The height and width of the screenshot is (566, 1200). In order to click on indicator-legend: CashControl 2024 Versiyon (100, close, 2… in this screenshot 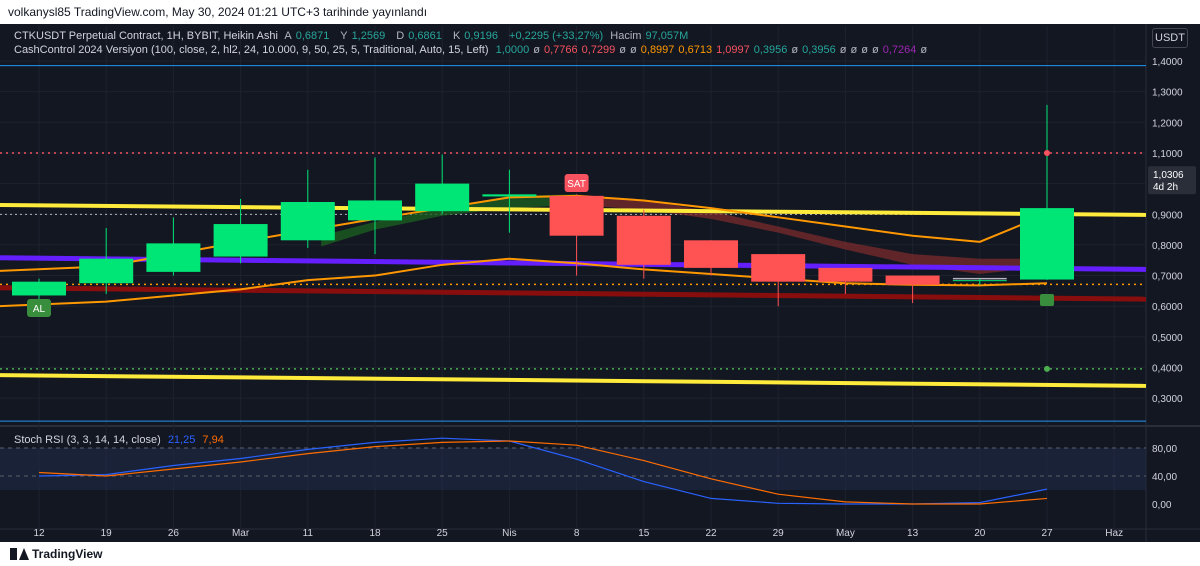, I will do `click(474, 50)`.